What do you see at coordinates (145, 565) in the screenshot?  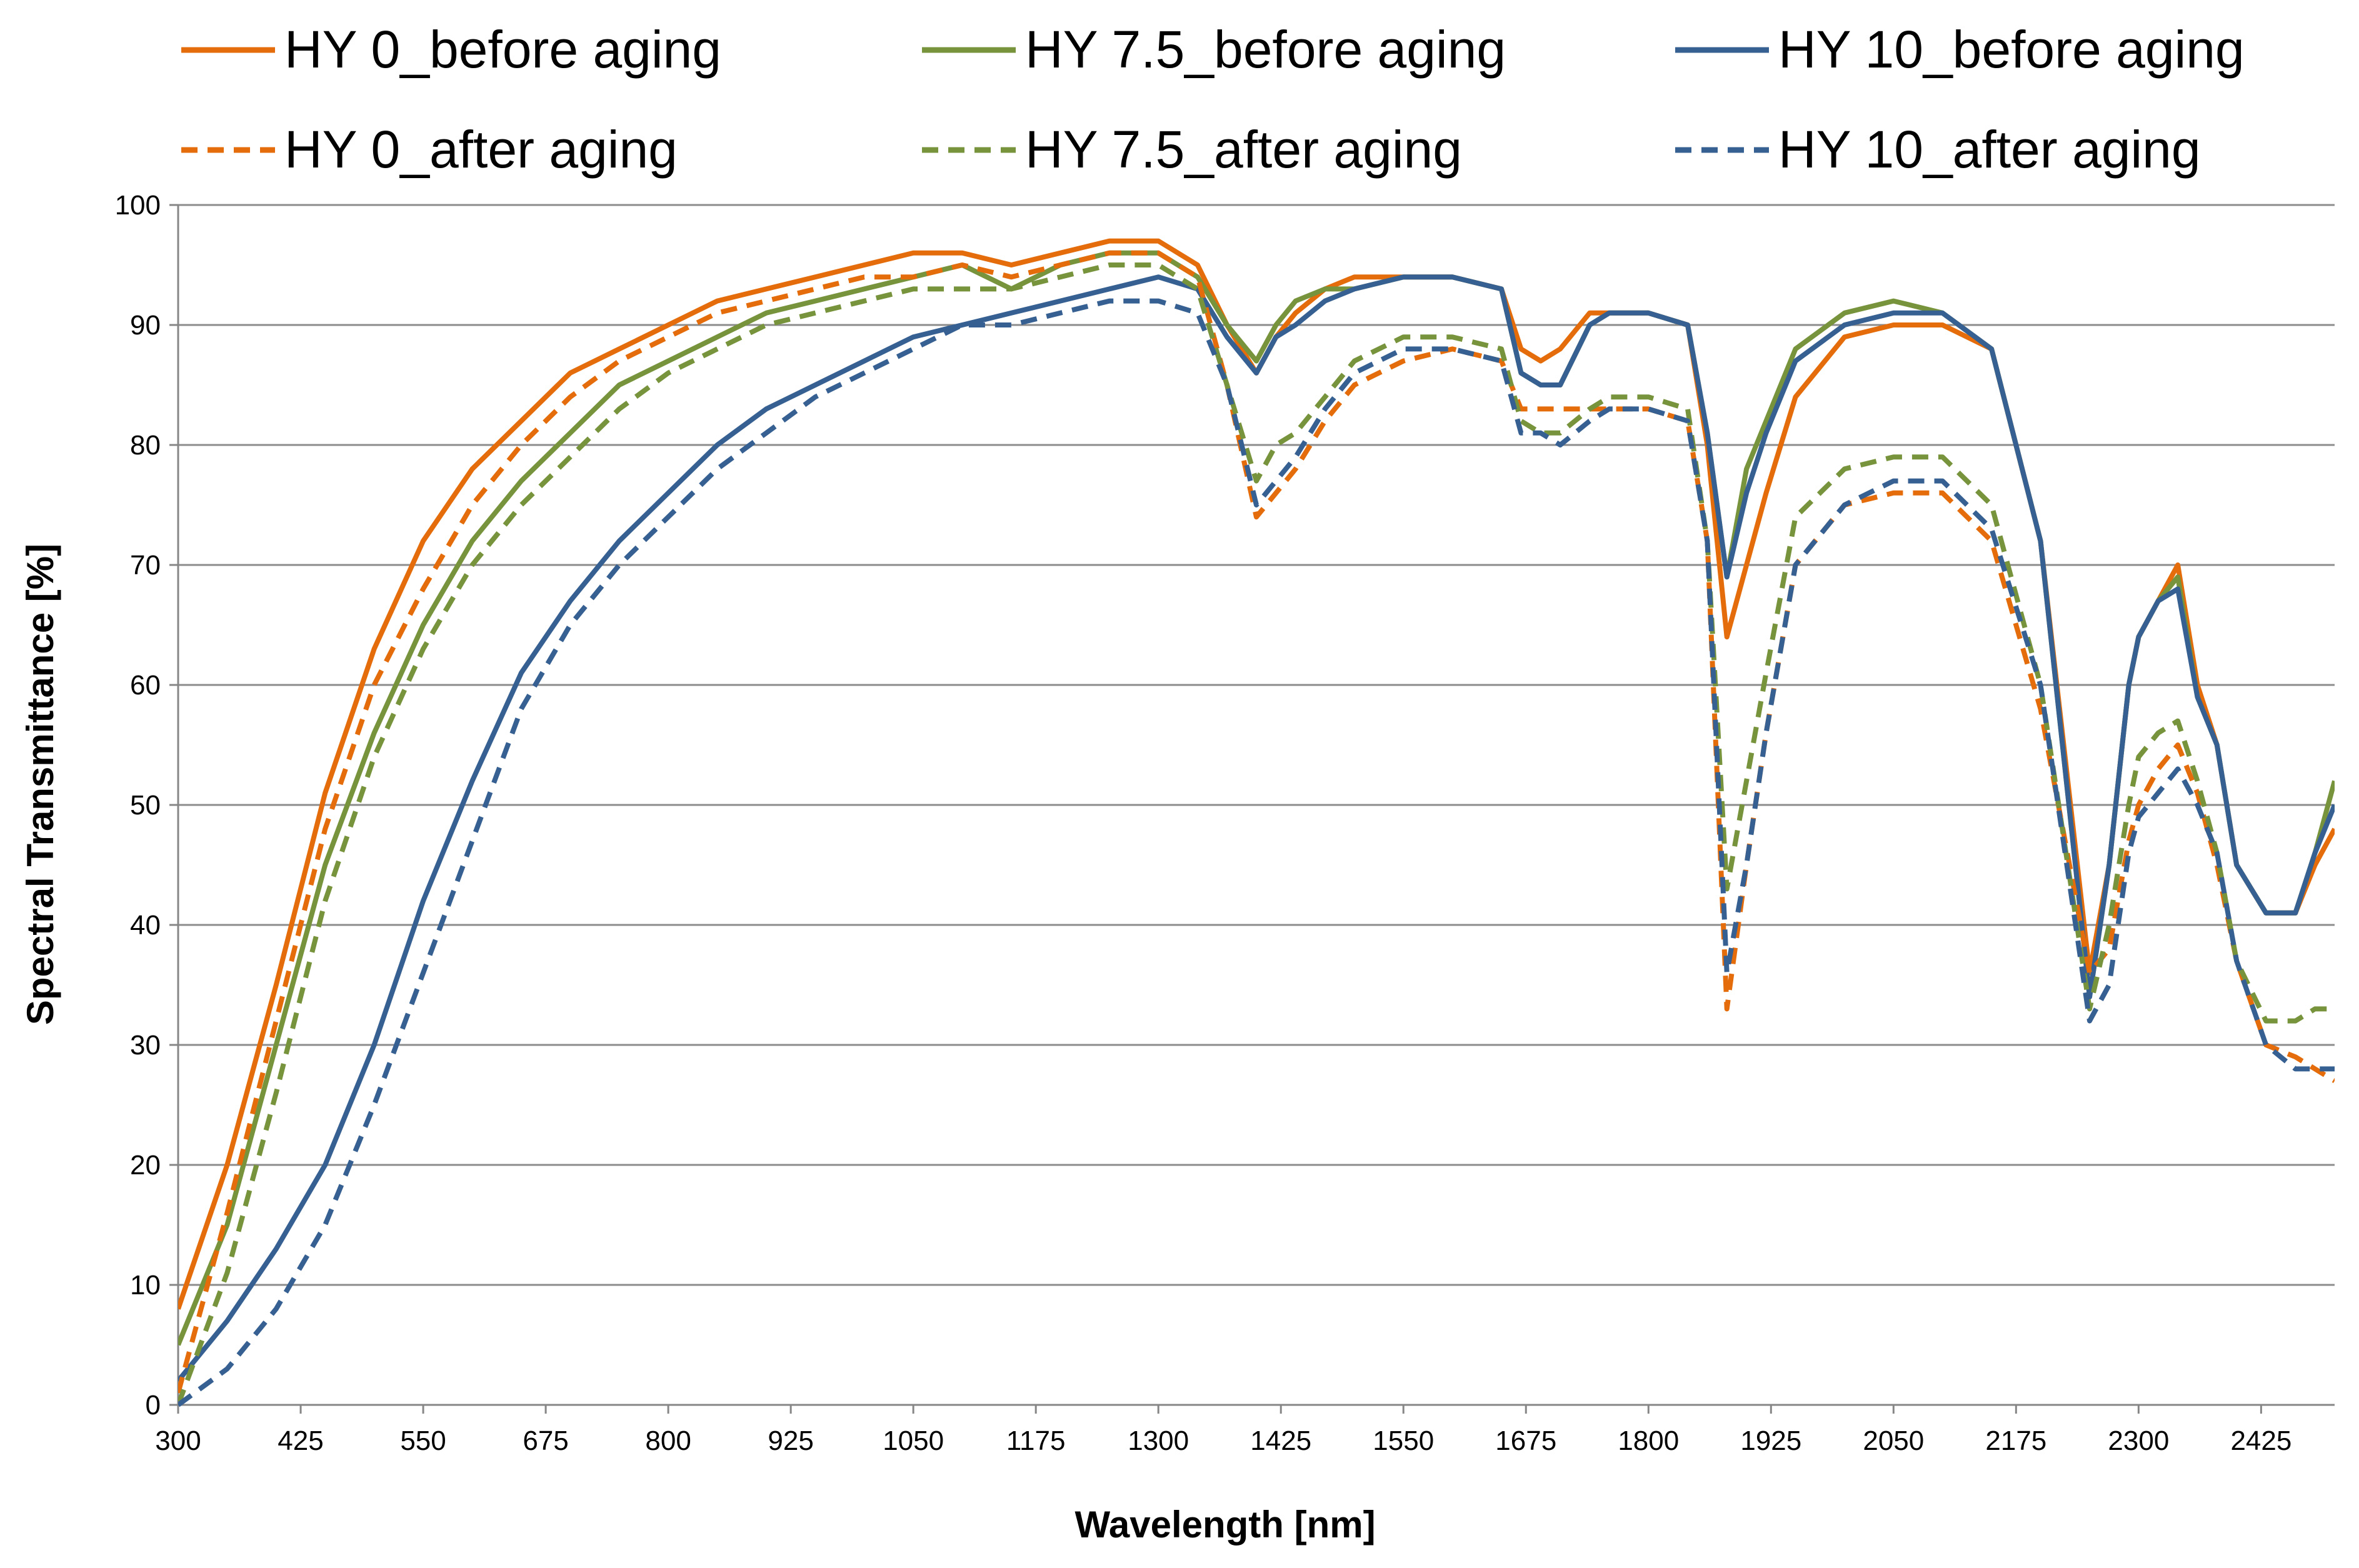 I see `y-tick-label: 70` at bounding box center [145, 565].